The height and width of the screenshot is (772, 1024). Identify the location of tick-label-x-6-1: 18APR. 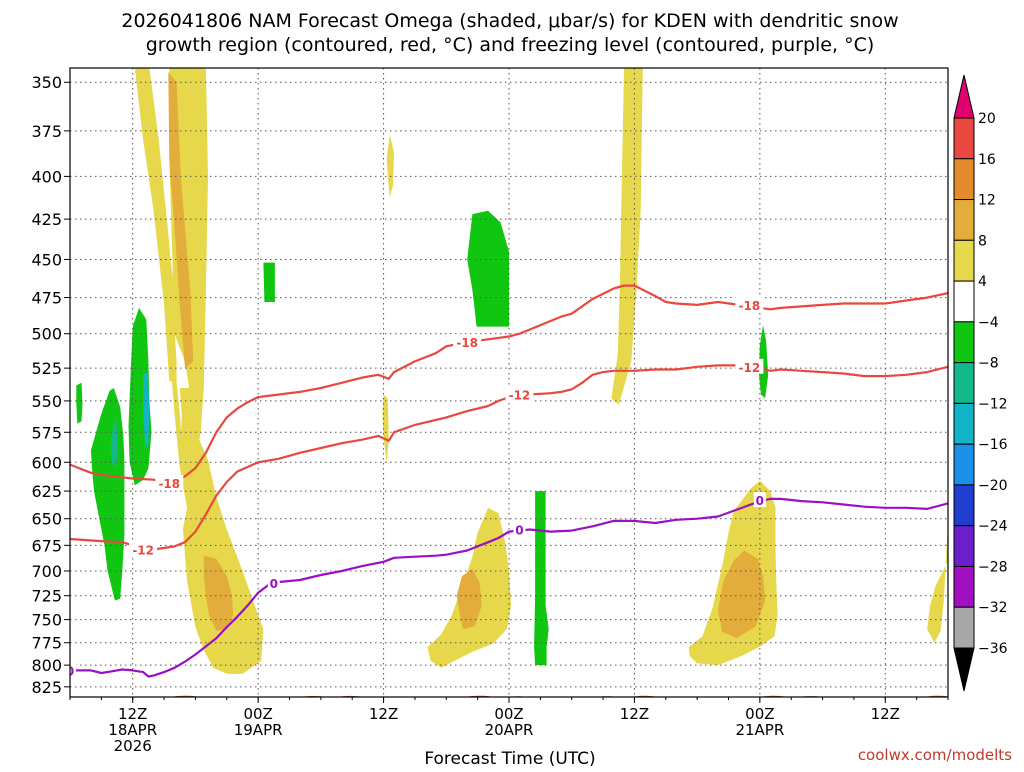
(132, 730).